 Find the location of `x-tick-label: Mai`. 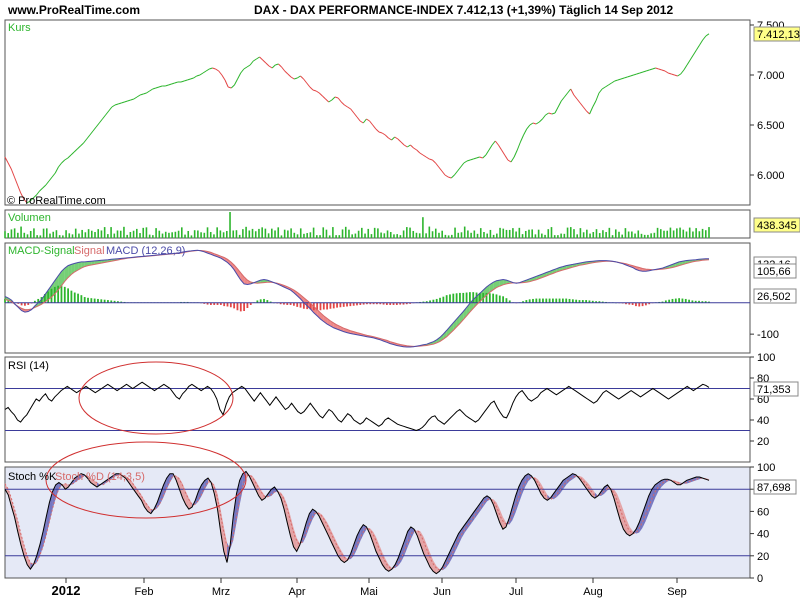

x-tick-label: Mai is located at coordinates (369, 592).